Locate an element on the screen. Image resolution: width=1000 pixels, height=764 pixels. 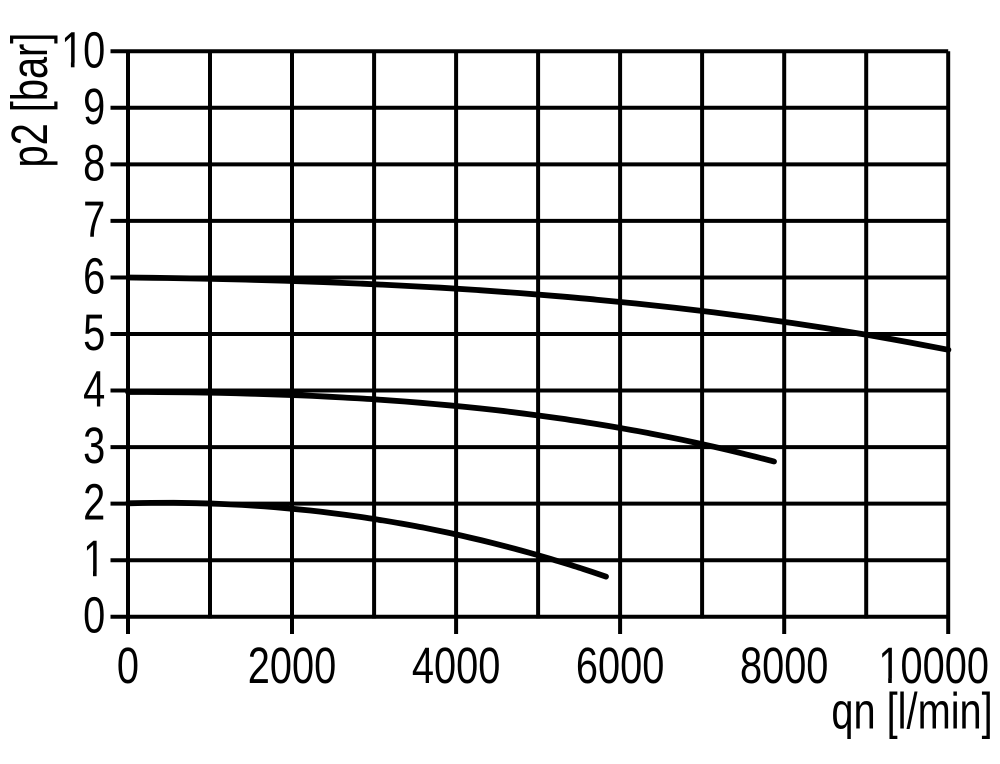
svg-text: 7 is located at coordinates (94, 219).